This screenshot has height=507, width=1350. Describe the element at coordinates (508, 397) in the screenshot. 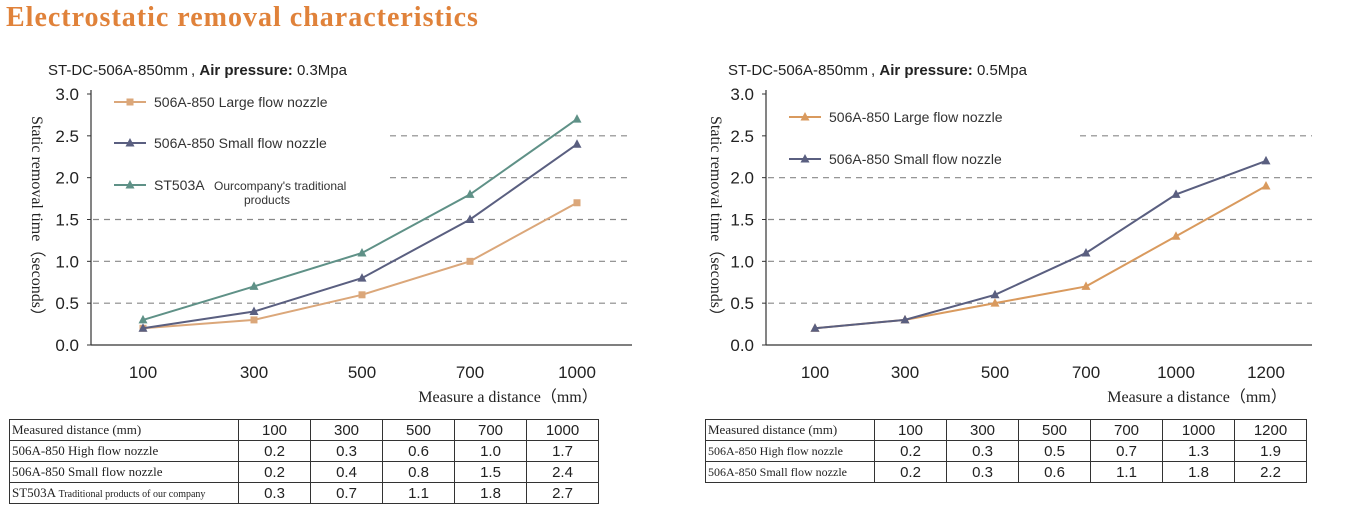

I see `x-axis-label: Measure a distance（mm）` at that location.